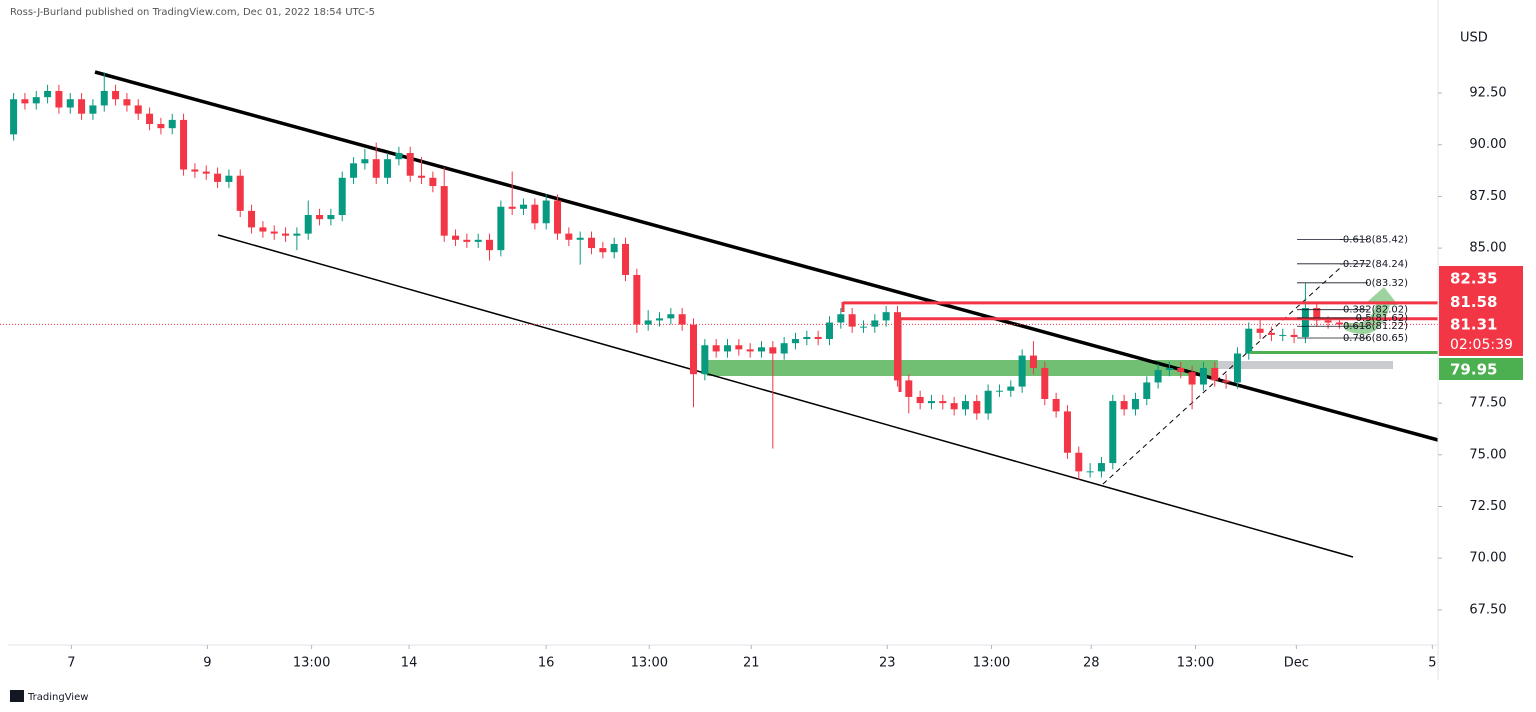  Describe the element at coordinates (1473, 279) in the screenshot. I see `price-marker-label: 82.35` at that location.